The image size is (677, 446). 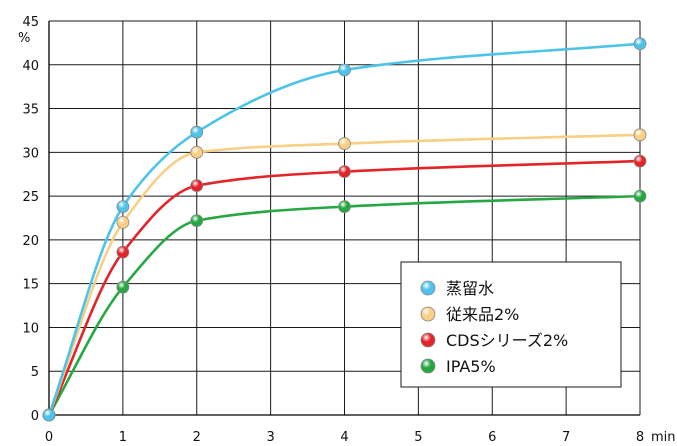 What do you see at coordinates (123, 437) in the screenshot?
I see `x-tick-label: 1` at bounding box center [123, 437].